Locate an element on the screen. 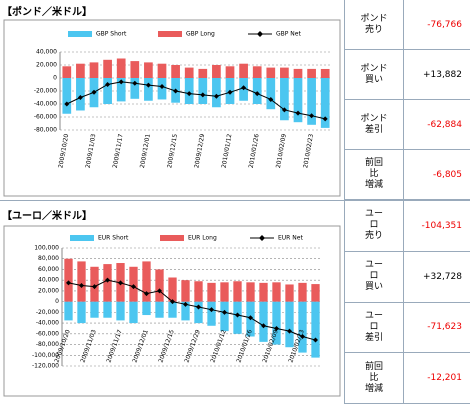  legend-label: EUR Long is located at coordinates (202, 238).